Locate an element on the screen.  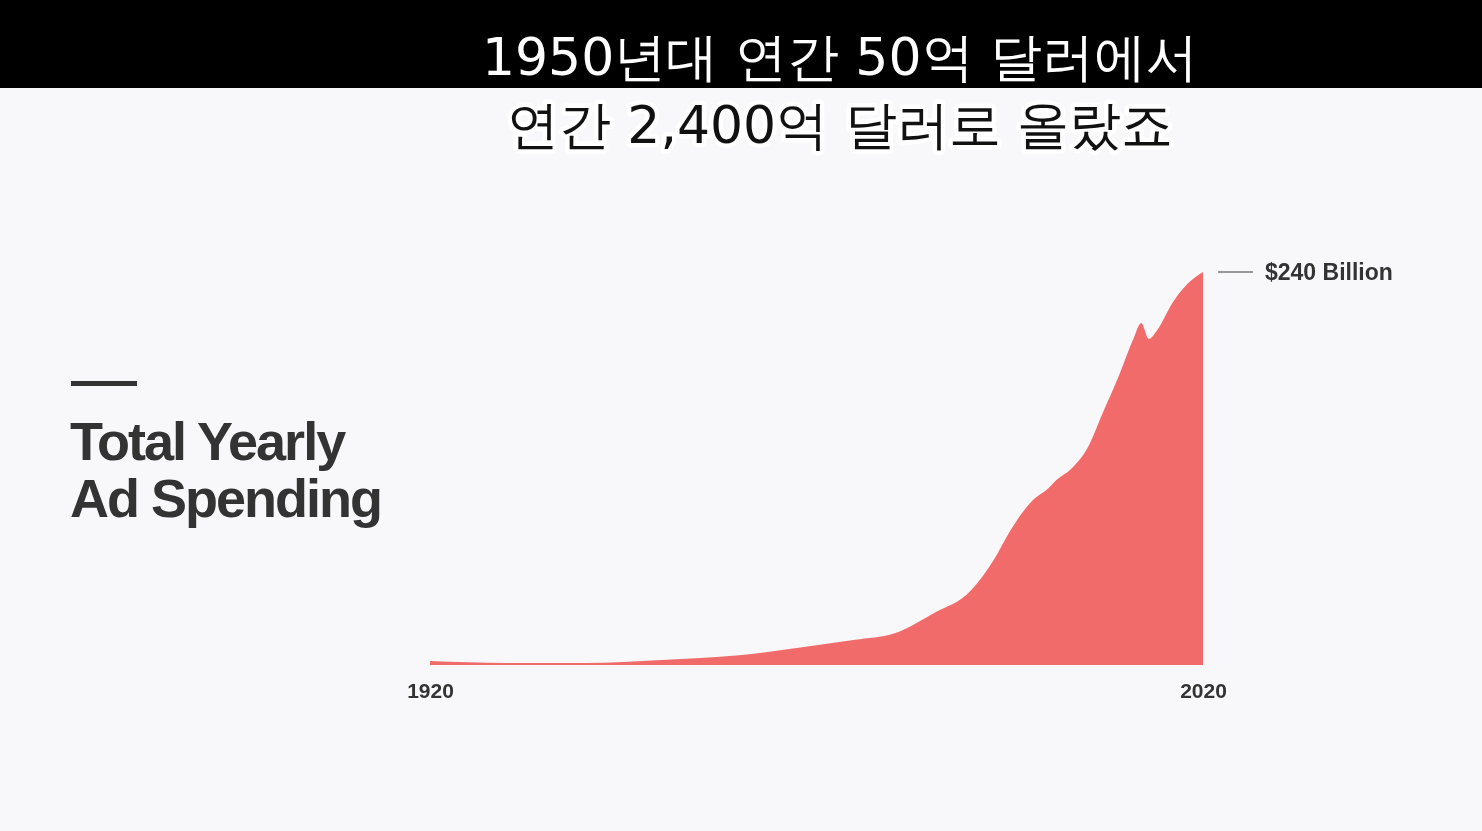
text: 연간 2,400억 달러로 올랐죠 is located at coordinates (840, 125).